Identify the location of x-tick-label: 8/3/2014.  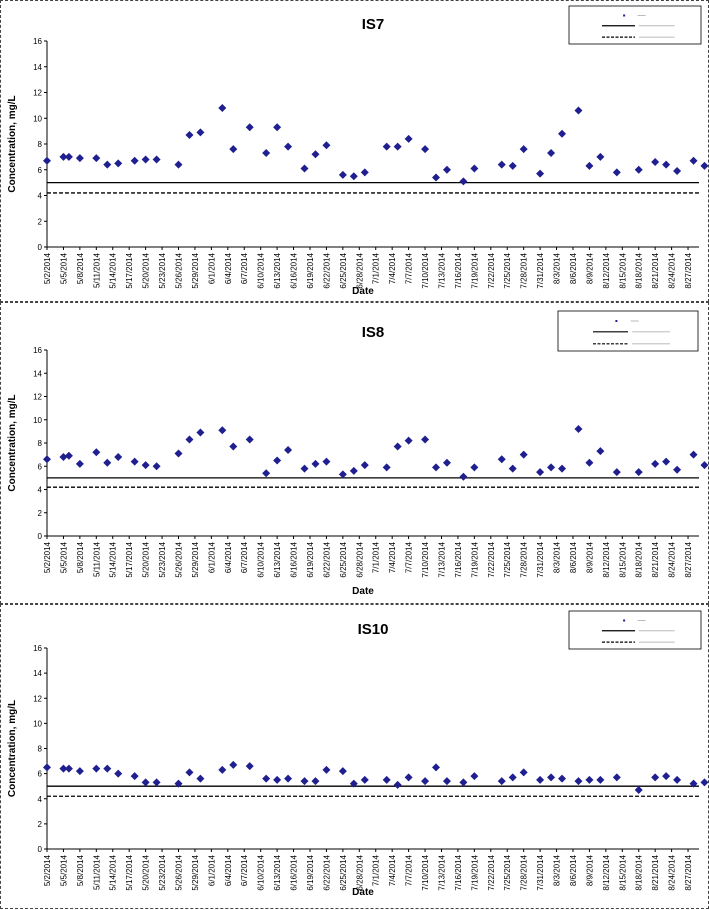
(557, 268).